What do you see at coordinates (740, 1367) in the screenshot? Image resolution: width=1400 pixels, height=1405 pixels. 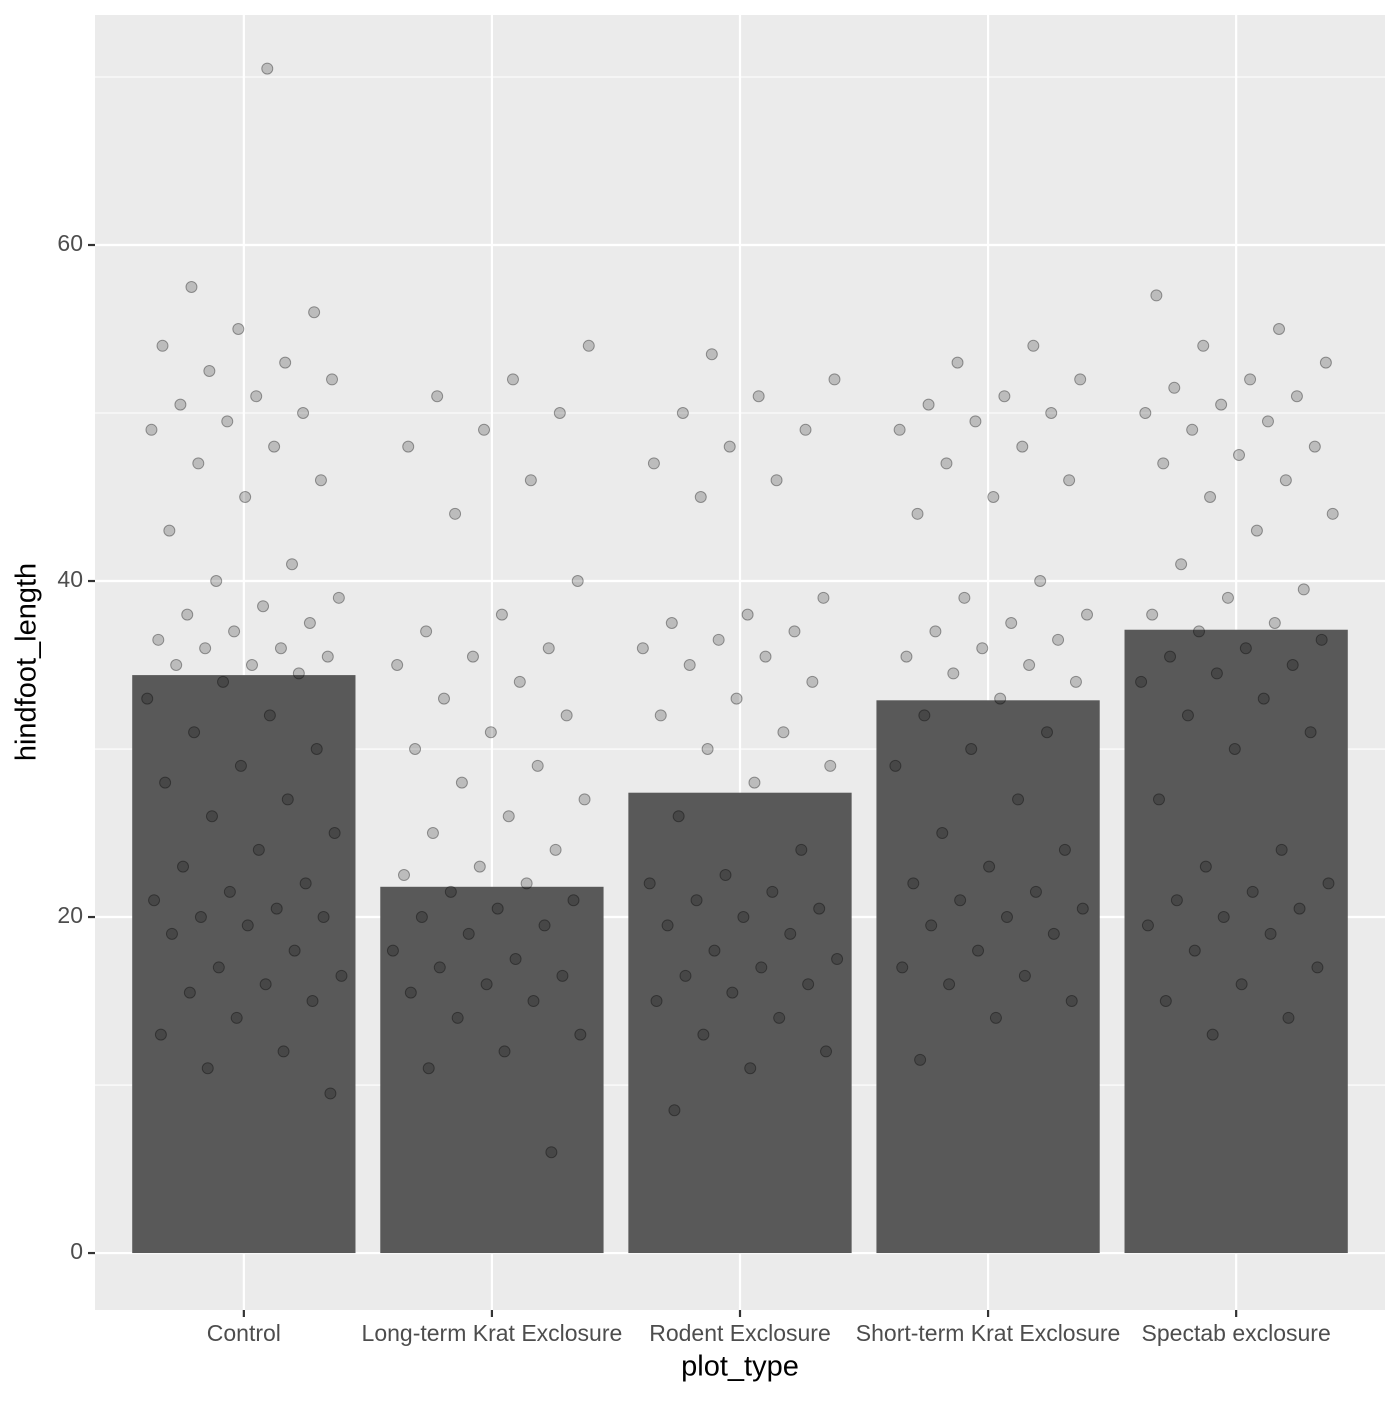 I see `x-axis-title: plot_type` at bounding box center [740, 1367].